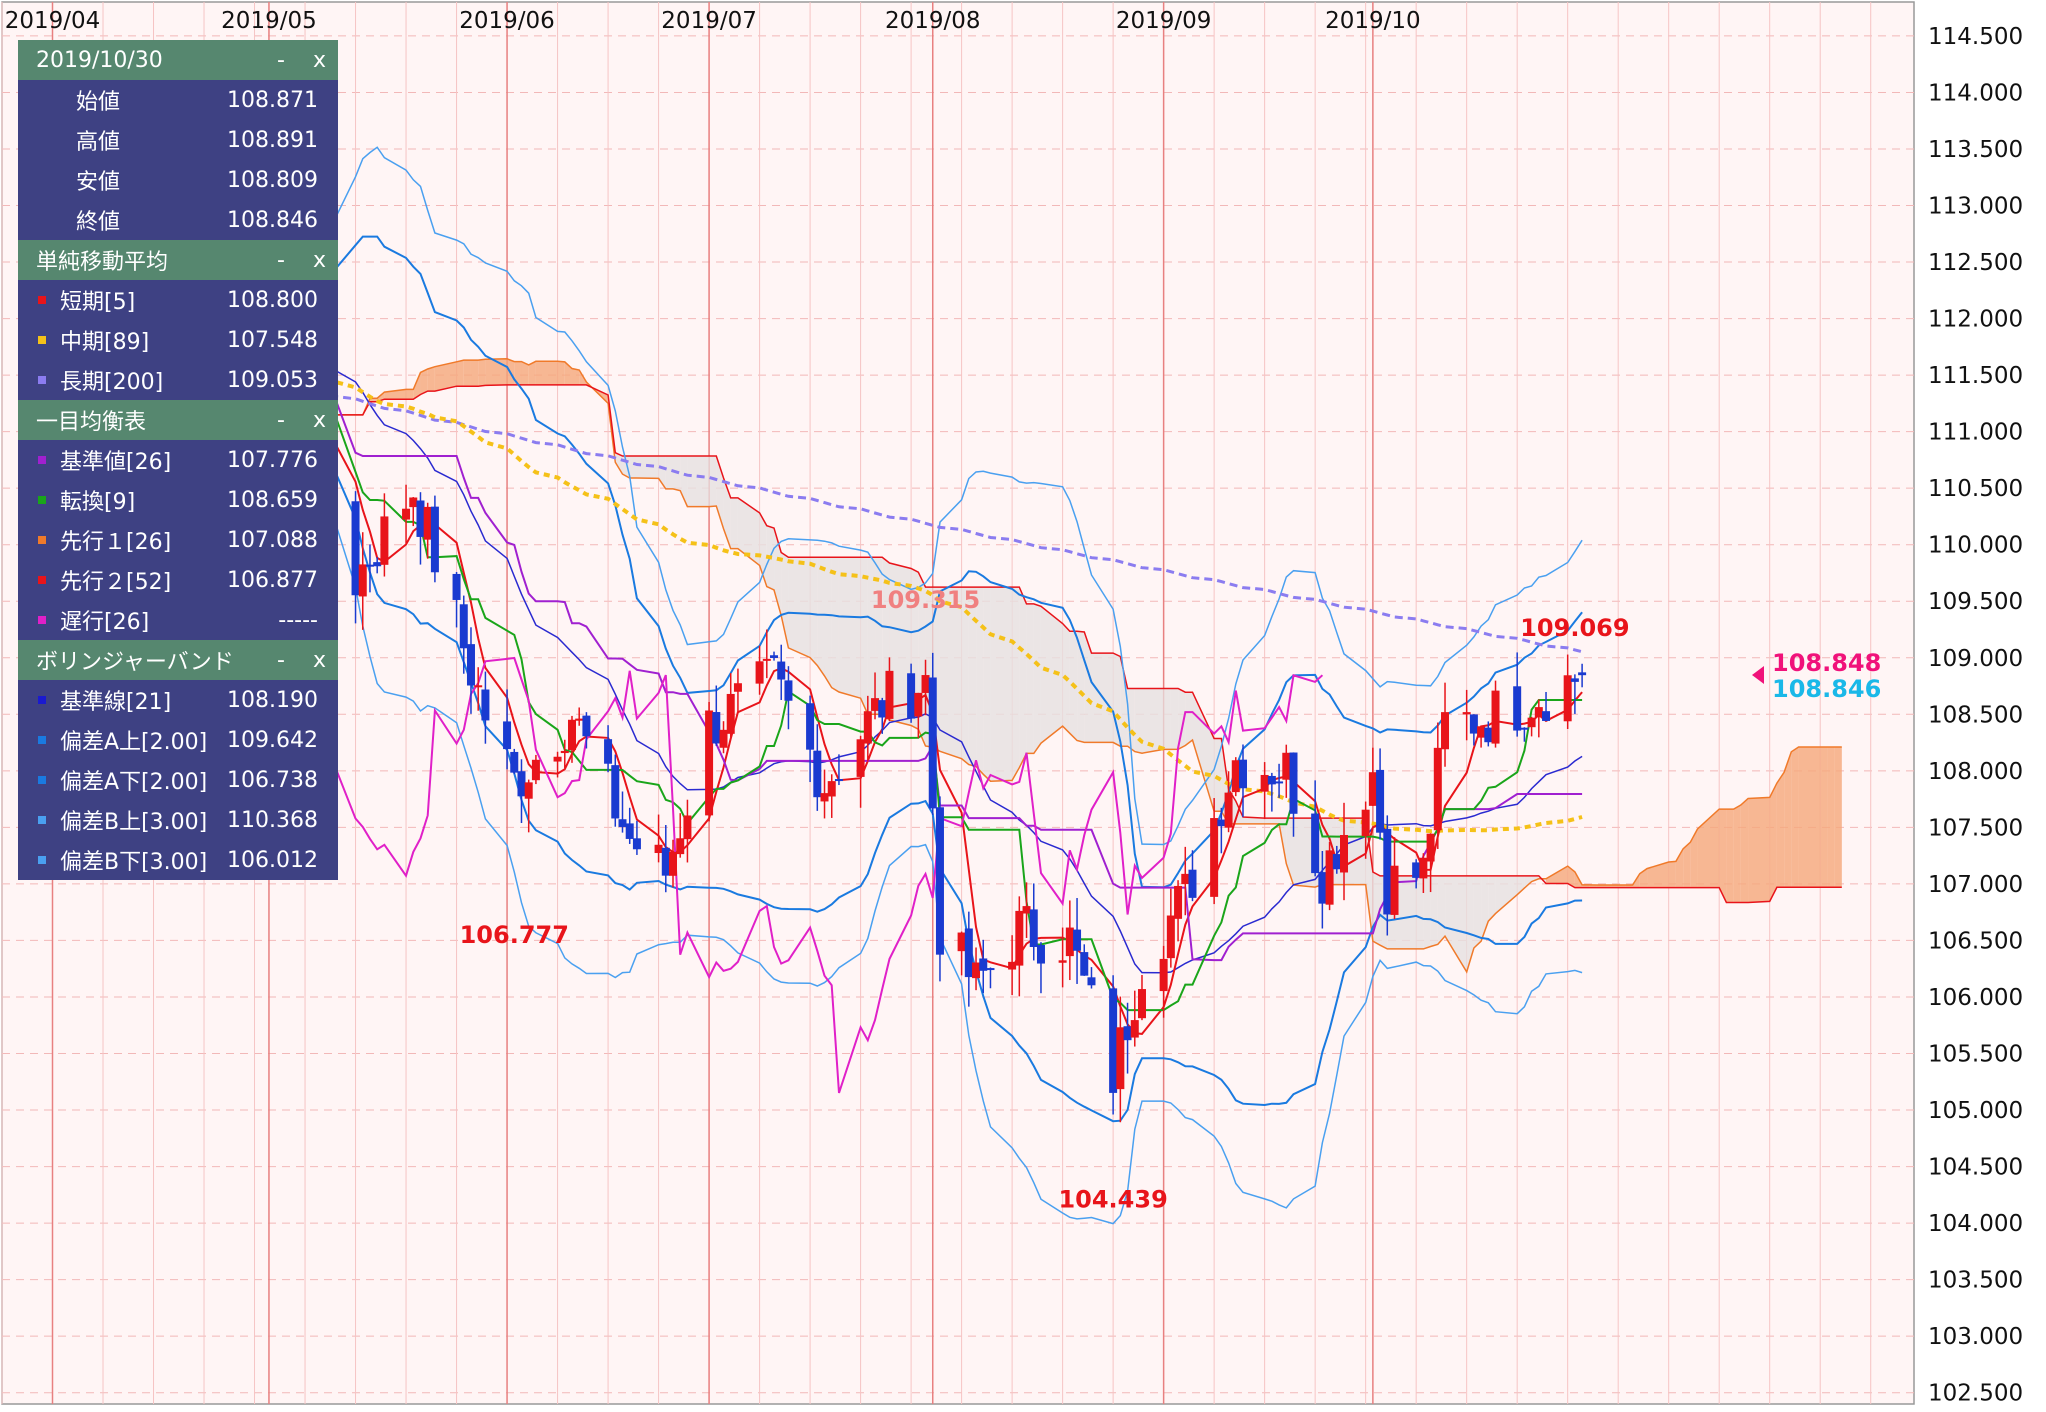 This screenshot has width=2046, height=1412. I want to click on row-value: 108.190, so click(272, 700).